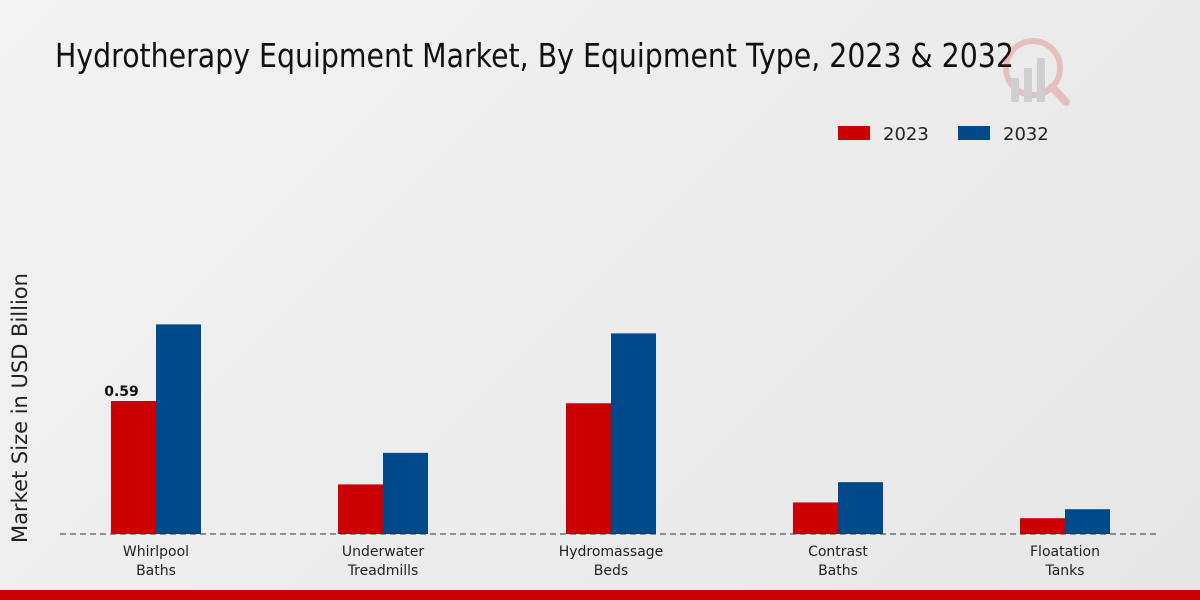 The height and width of the screenshot is (600, 1200). Describe the element at coordinates (906, 134) in the screenshot. I see `legend-label-2023: 2023` at that location.